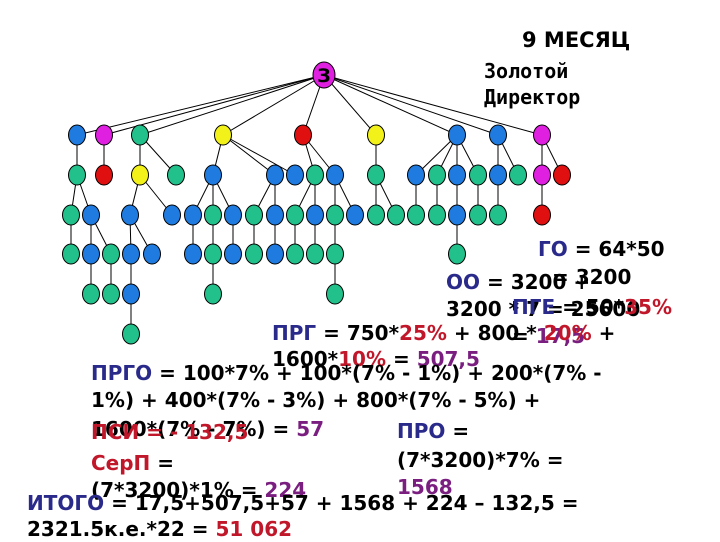 Image resolution: width=720 pixels, height=542 pixels. What do you see at coordinates (463, 282) in the screenshot?
I see `oo-label: ОО` at bounding box center [463, 282].